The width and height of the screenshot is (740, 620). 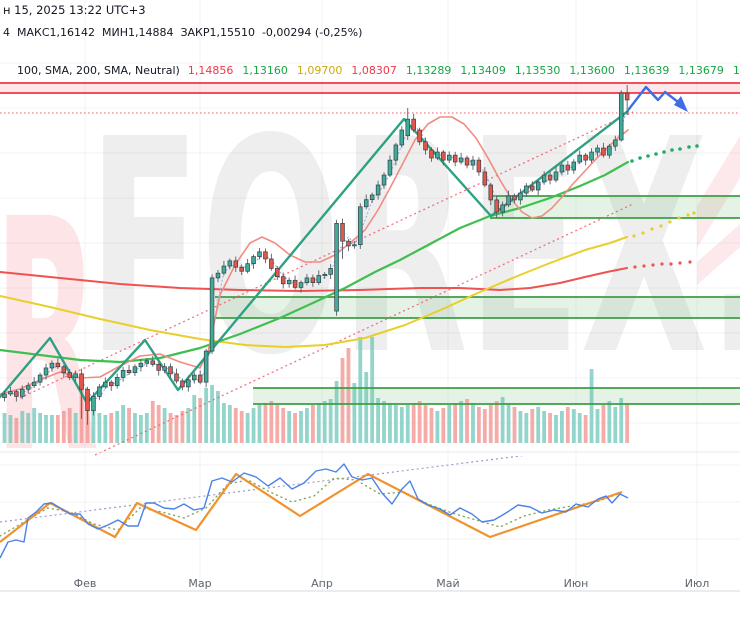 I want to click on indicator-value: 1,09700, so click(x=319, y=70).